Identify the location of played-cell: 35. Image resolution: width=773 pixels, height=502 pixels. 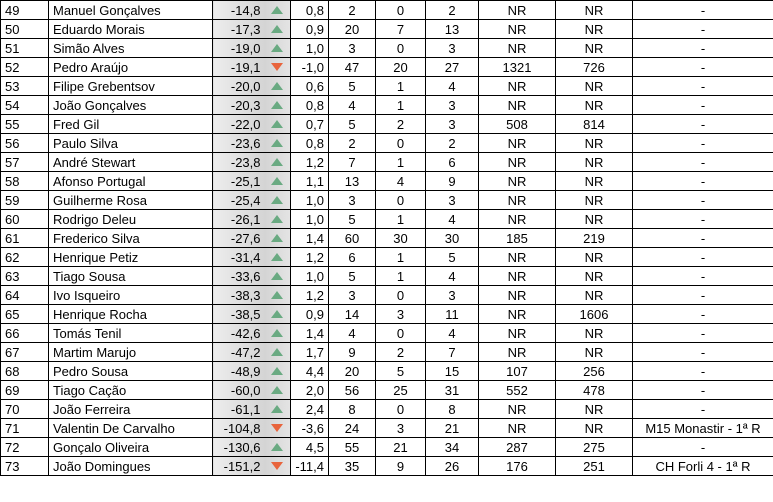
(352, 466).